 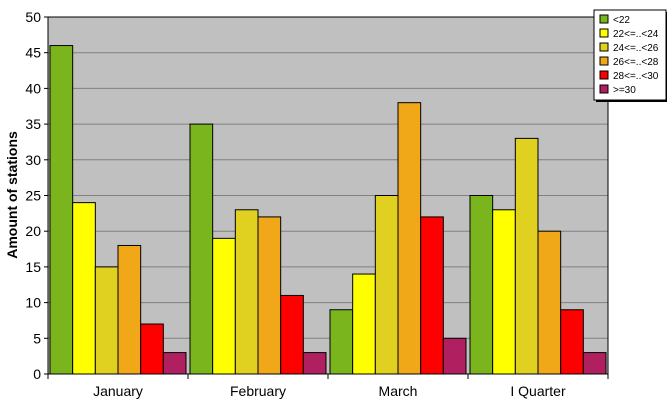 What do you see at coordinates (33, 303) in the screenshot?
I see `y-tick-label: 10` at bounding box center [33, 303].